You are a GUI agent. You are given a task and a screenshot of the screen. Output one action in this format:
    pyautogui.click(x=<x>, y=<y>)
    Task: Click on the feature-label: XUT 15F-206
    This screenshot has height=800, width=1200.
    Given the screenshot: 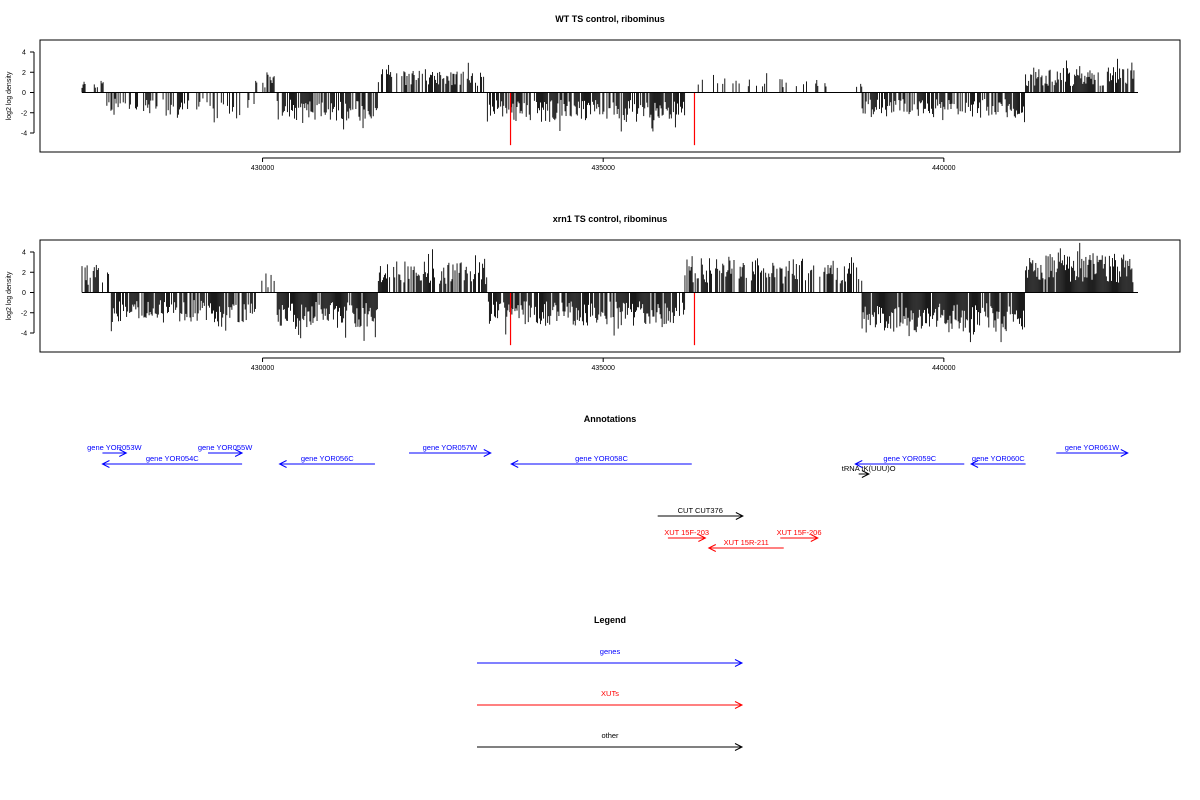 What is the action you would take?
    pyautogui.click(x=799, y=532)
    